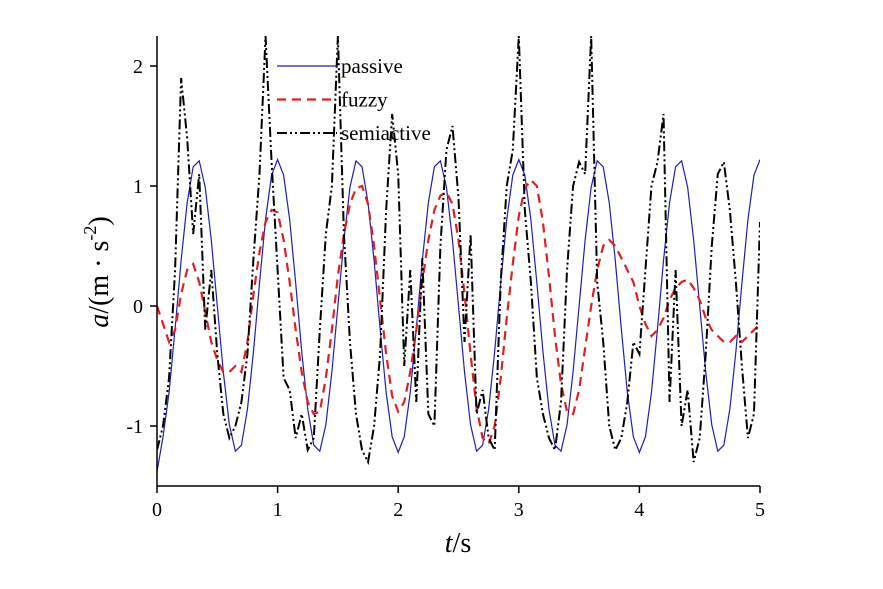 The height and width of the screenshot is (589, 883). I want to click on y-label-part: a, so click(99, 321).